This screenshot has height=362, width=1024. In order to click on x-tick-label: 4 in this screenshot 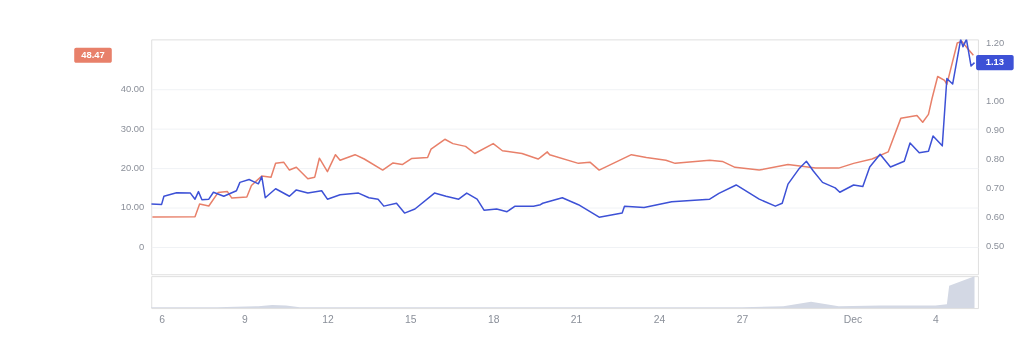, I will do `click(935, 319)`.